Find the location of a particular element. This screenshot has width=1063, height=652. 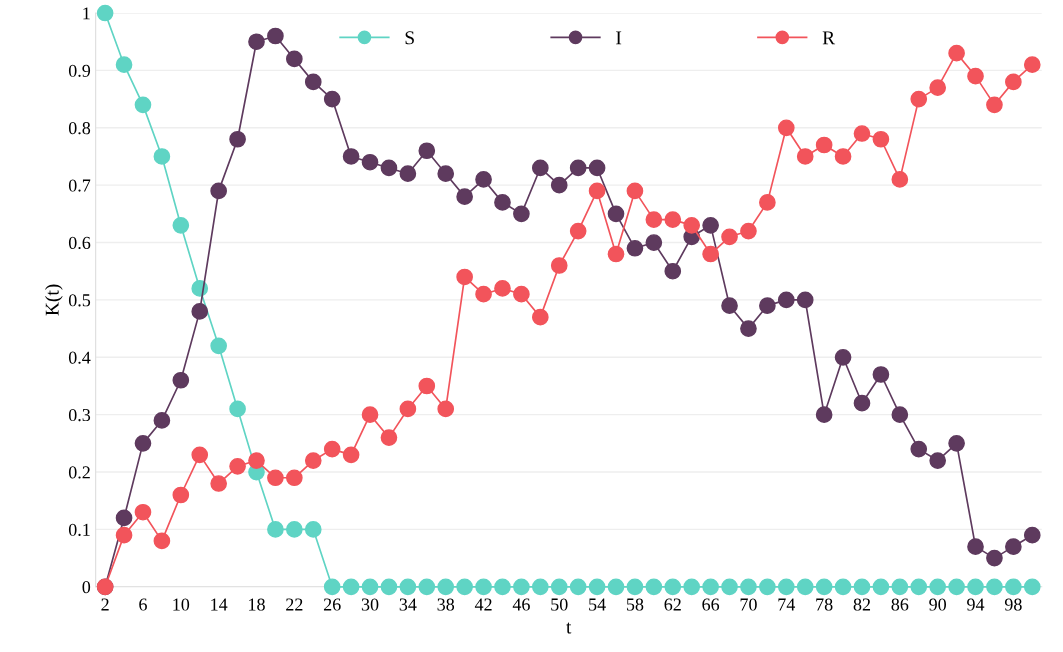

legend-label: S is located at coordinates (409, 38).